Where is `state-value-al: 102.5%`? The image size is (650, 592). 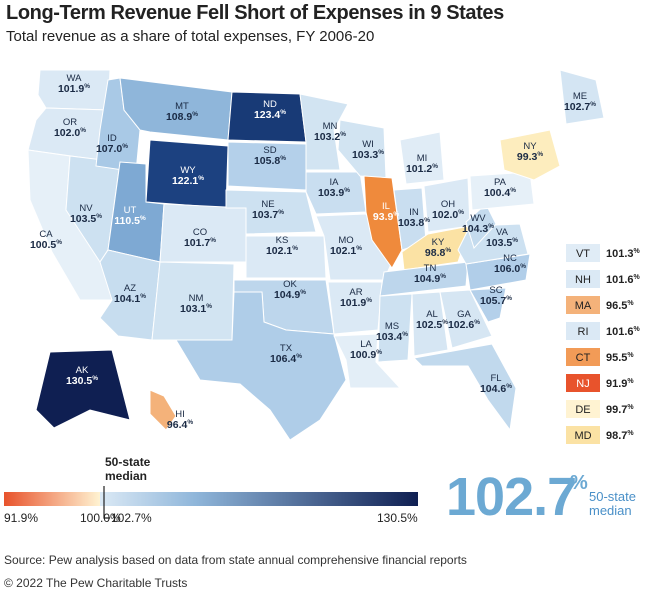 state-value-al: 102.5% is located at coordinates (432, 325).